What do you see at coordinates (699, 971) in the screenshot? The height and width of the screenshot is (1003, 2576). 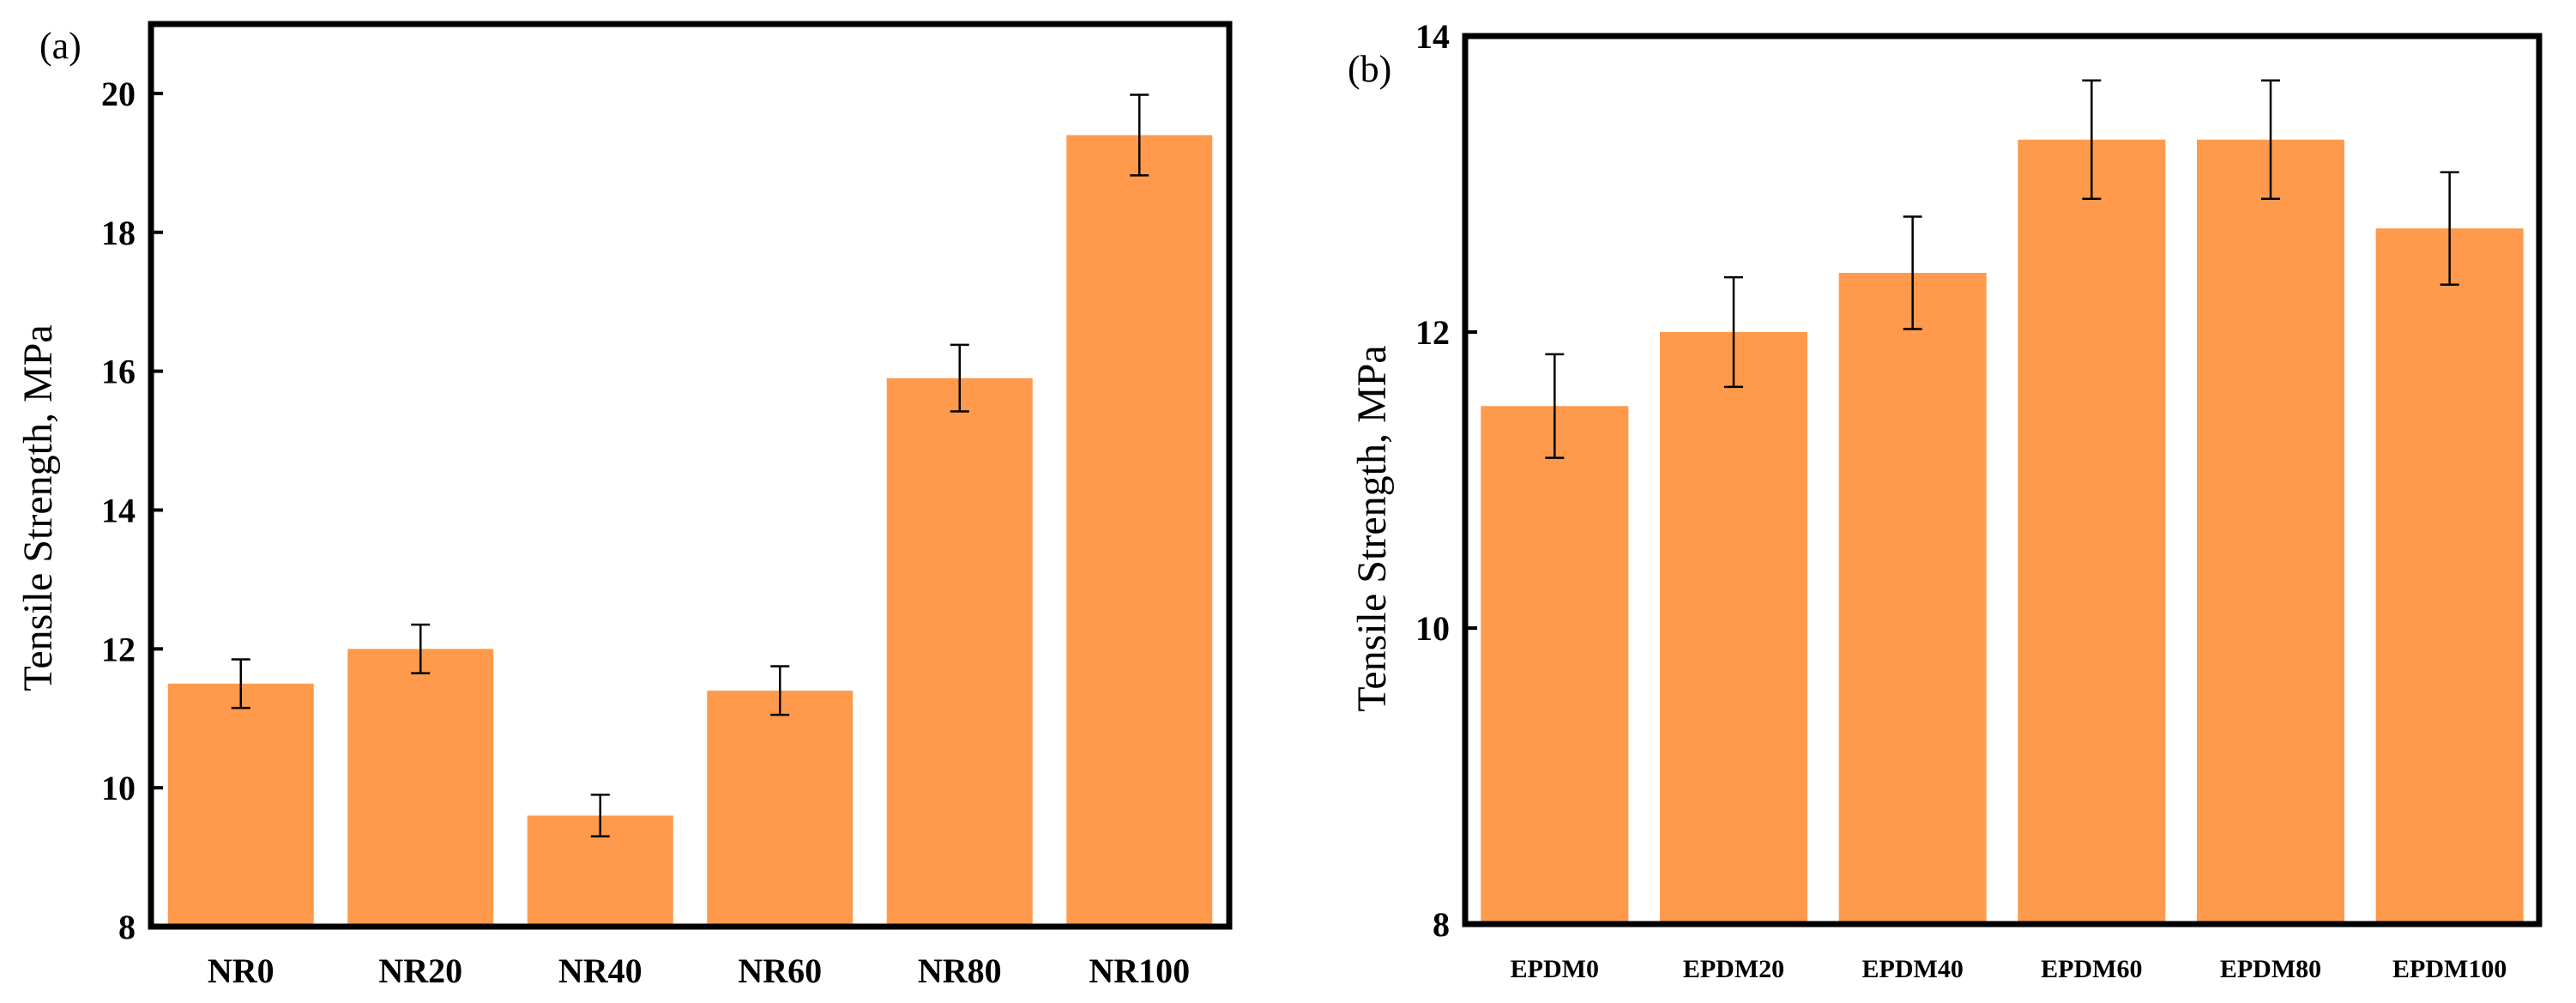 I see `x-axis-labels: NR0 NR20 NR40 NR60 NR80 NR100` at bounding box center [699, 971].